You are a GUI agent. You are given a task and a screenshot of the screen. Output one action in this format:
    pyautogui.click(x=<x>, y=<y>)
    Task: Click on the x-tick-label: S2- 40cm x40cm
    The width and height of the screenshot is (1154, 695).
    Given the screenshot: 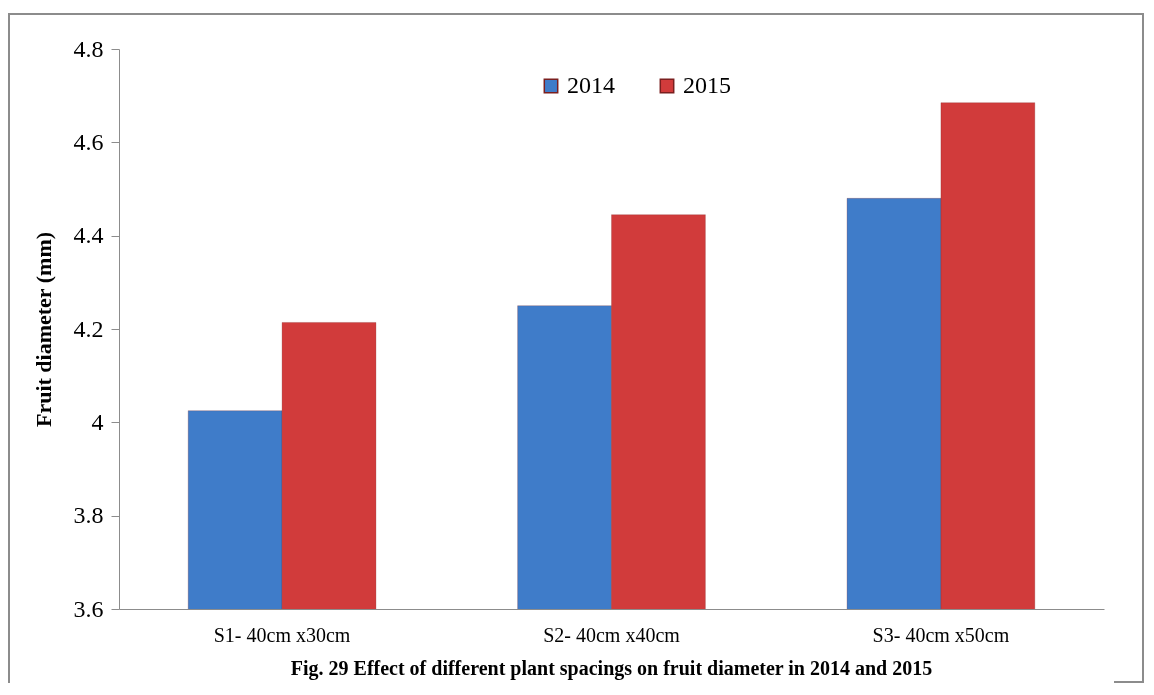 What is the action you would take?
    pyautogui.click(x=612, y=634)
    